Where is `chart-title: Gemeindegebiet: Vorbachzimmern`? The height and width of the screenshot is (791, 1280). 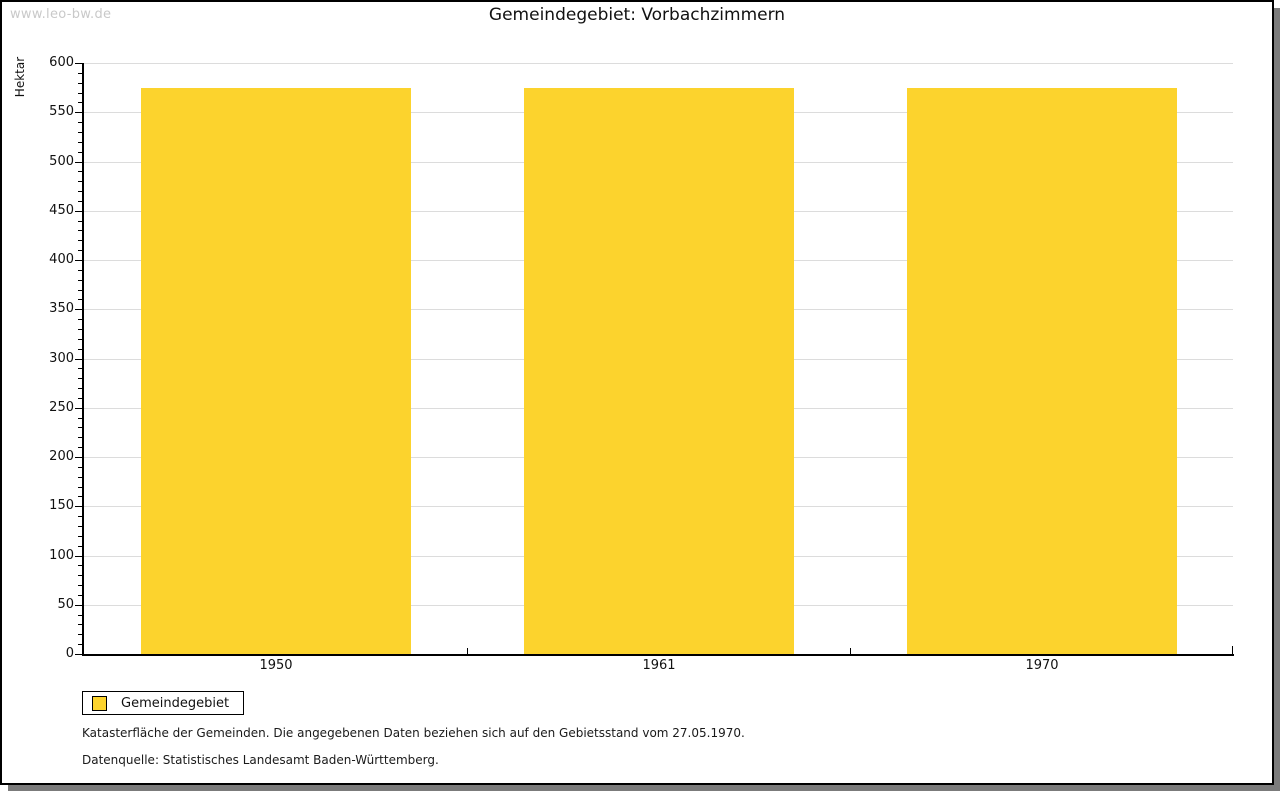
chart-title: Gemeindegebiet: Vorbachzimmern is located at coordinates (637, 15).